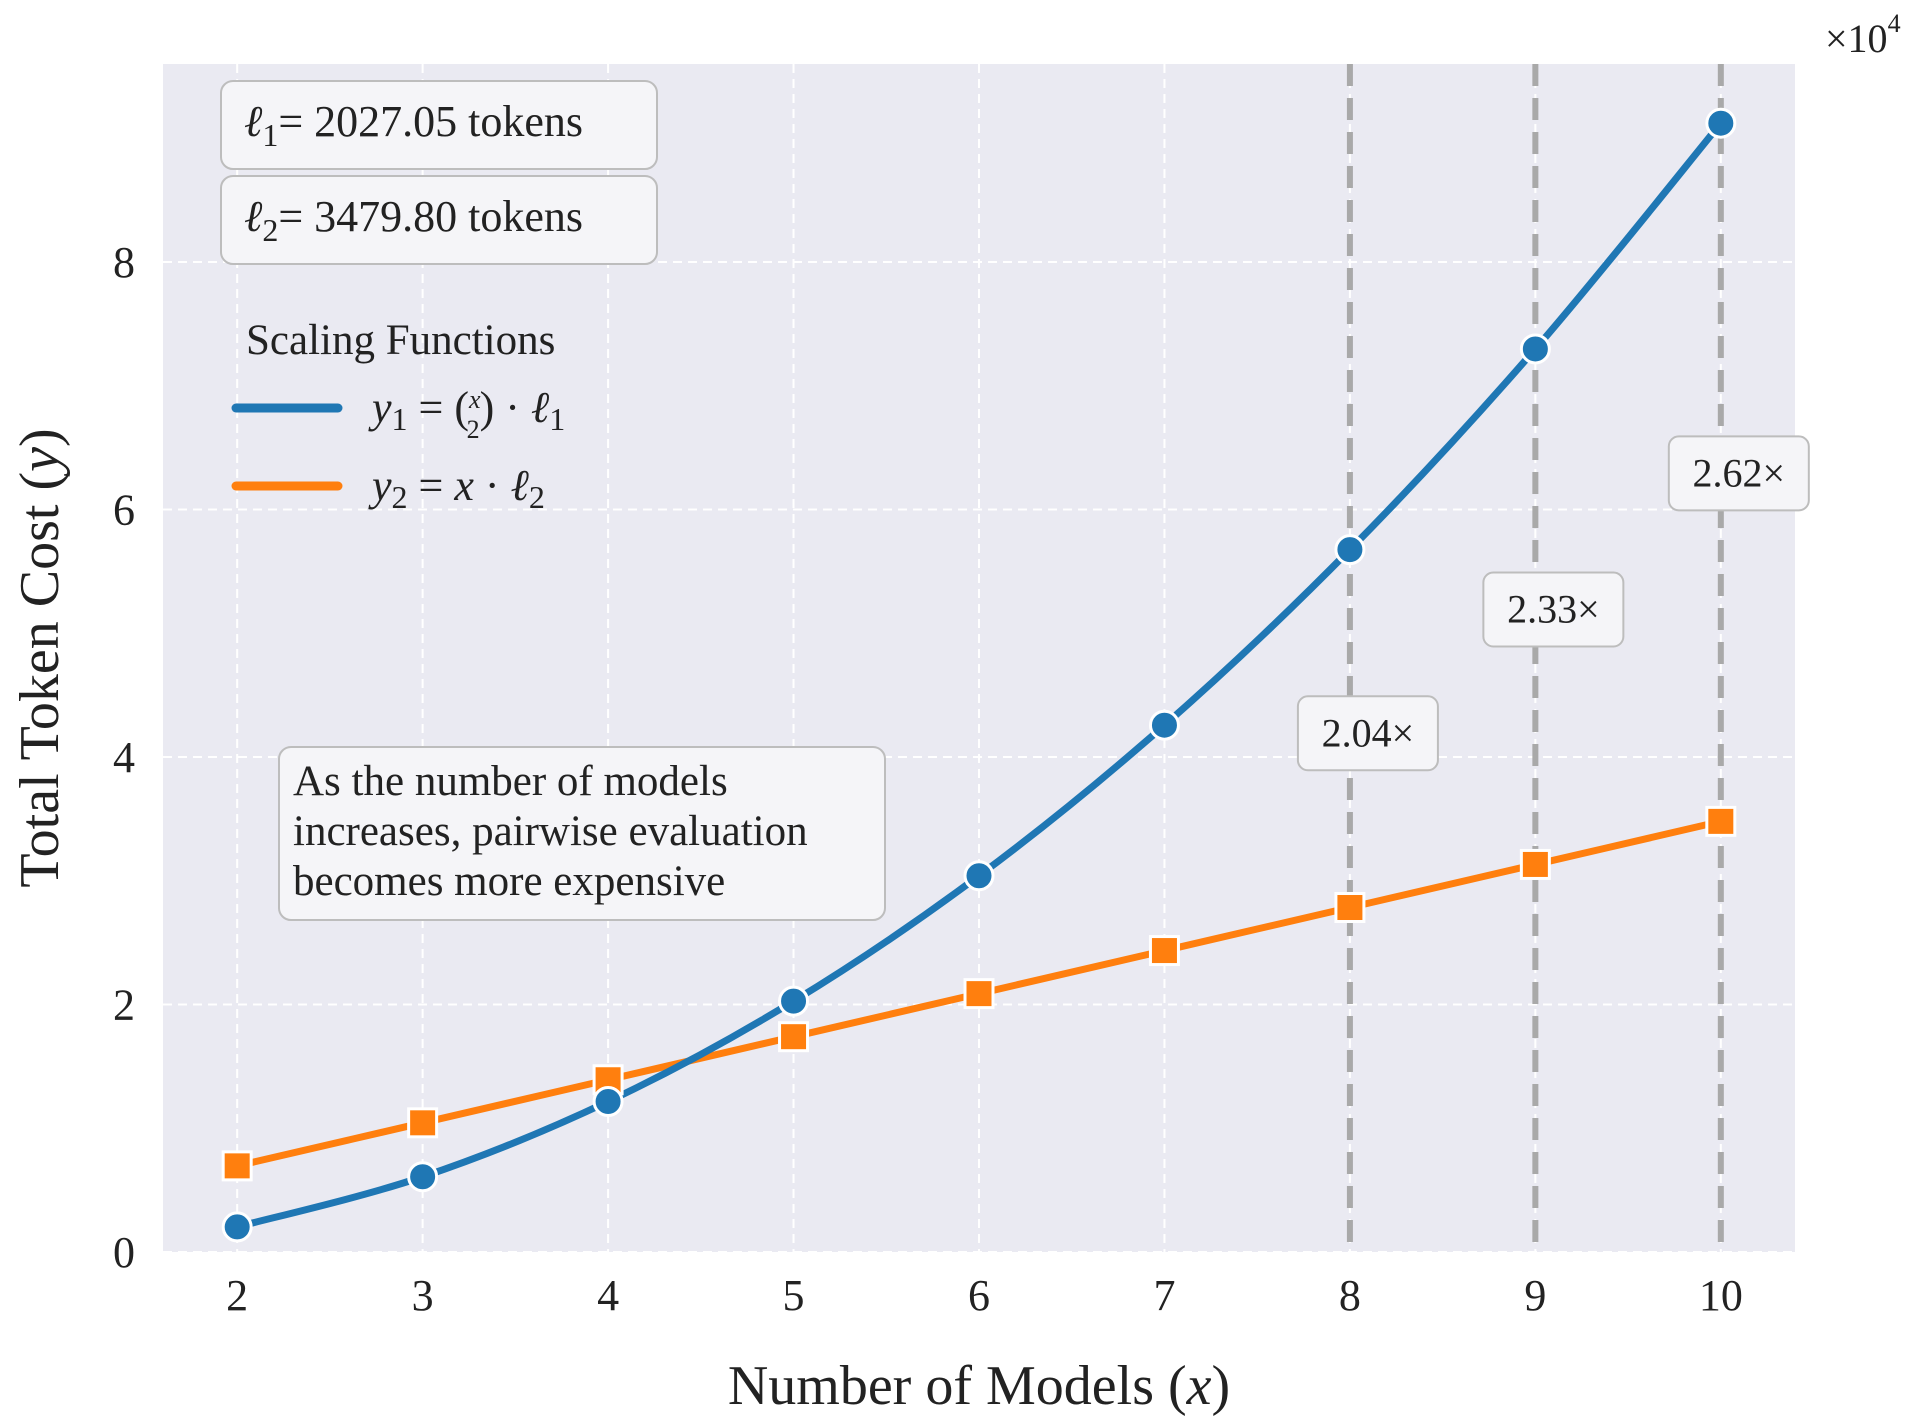  I want to click on ratio-labels: 2.04× 2.33× 2.62×, so click(1553, 603).